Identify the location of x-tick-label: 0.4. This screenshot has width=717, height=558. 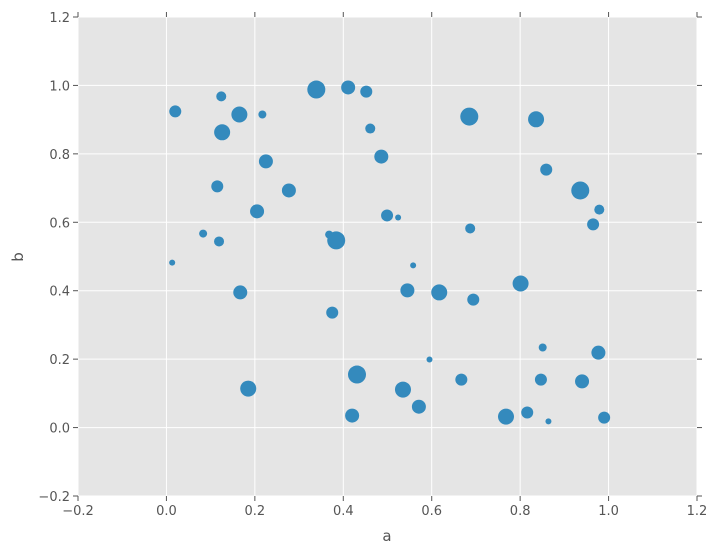
(343, 511).